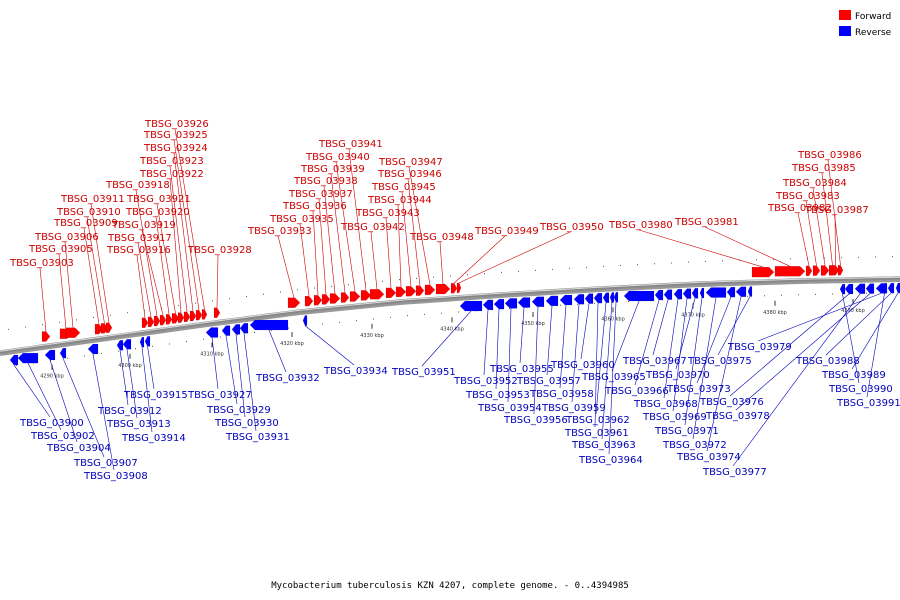  What do you see at coordinates (610, 460) in the screenshot?
I see `reverse-gene-label: TBSG_03964` at bounding box center [610, 460].